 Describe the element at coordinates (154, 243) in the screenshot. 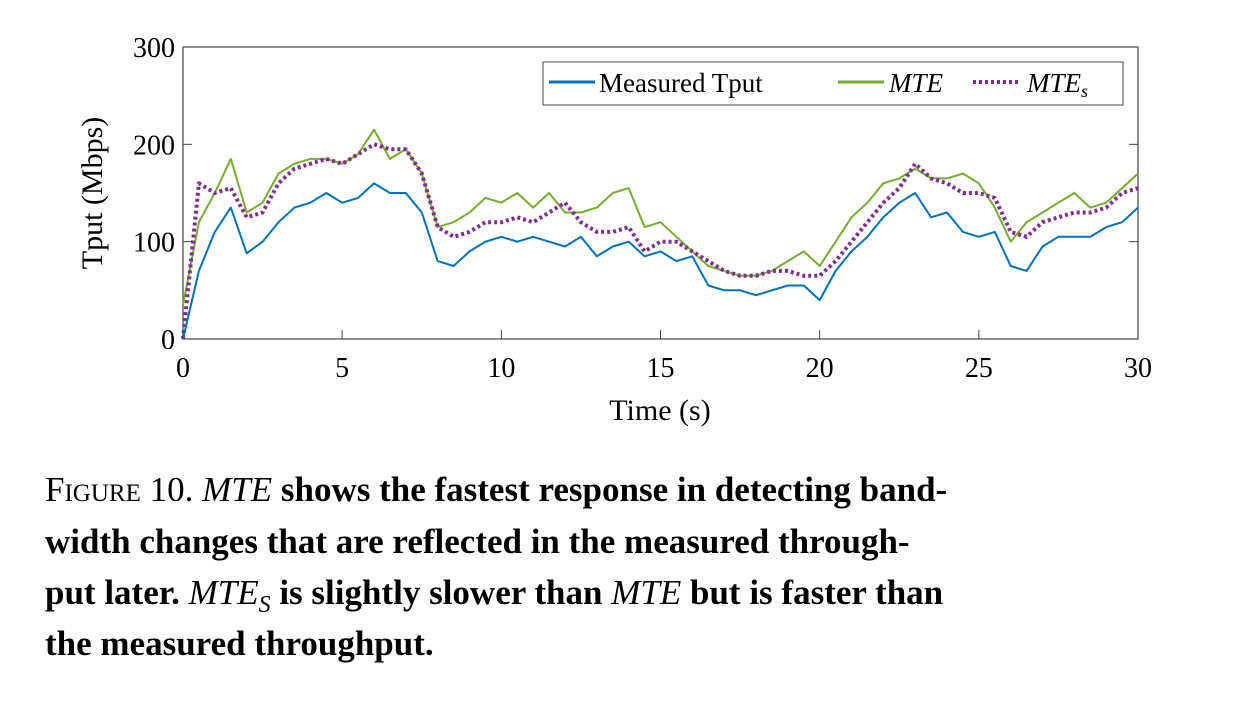

I see `y-tick-label: 100` at that location.